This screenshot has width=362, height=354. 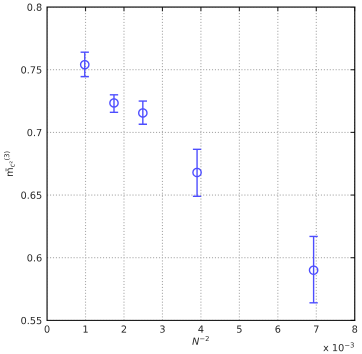 I want to click on y-axis-title: m̄$_{c²}$$^{(3)}$, so click(x=9, y=163).